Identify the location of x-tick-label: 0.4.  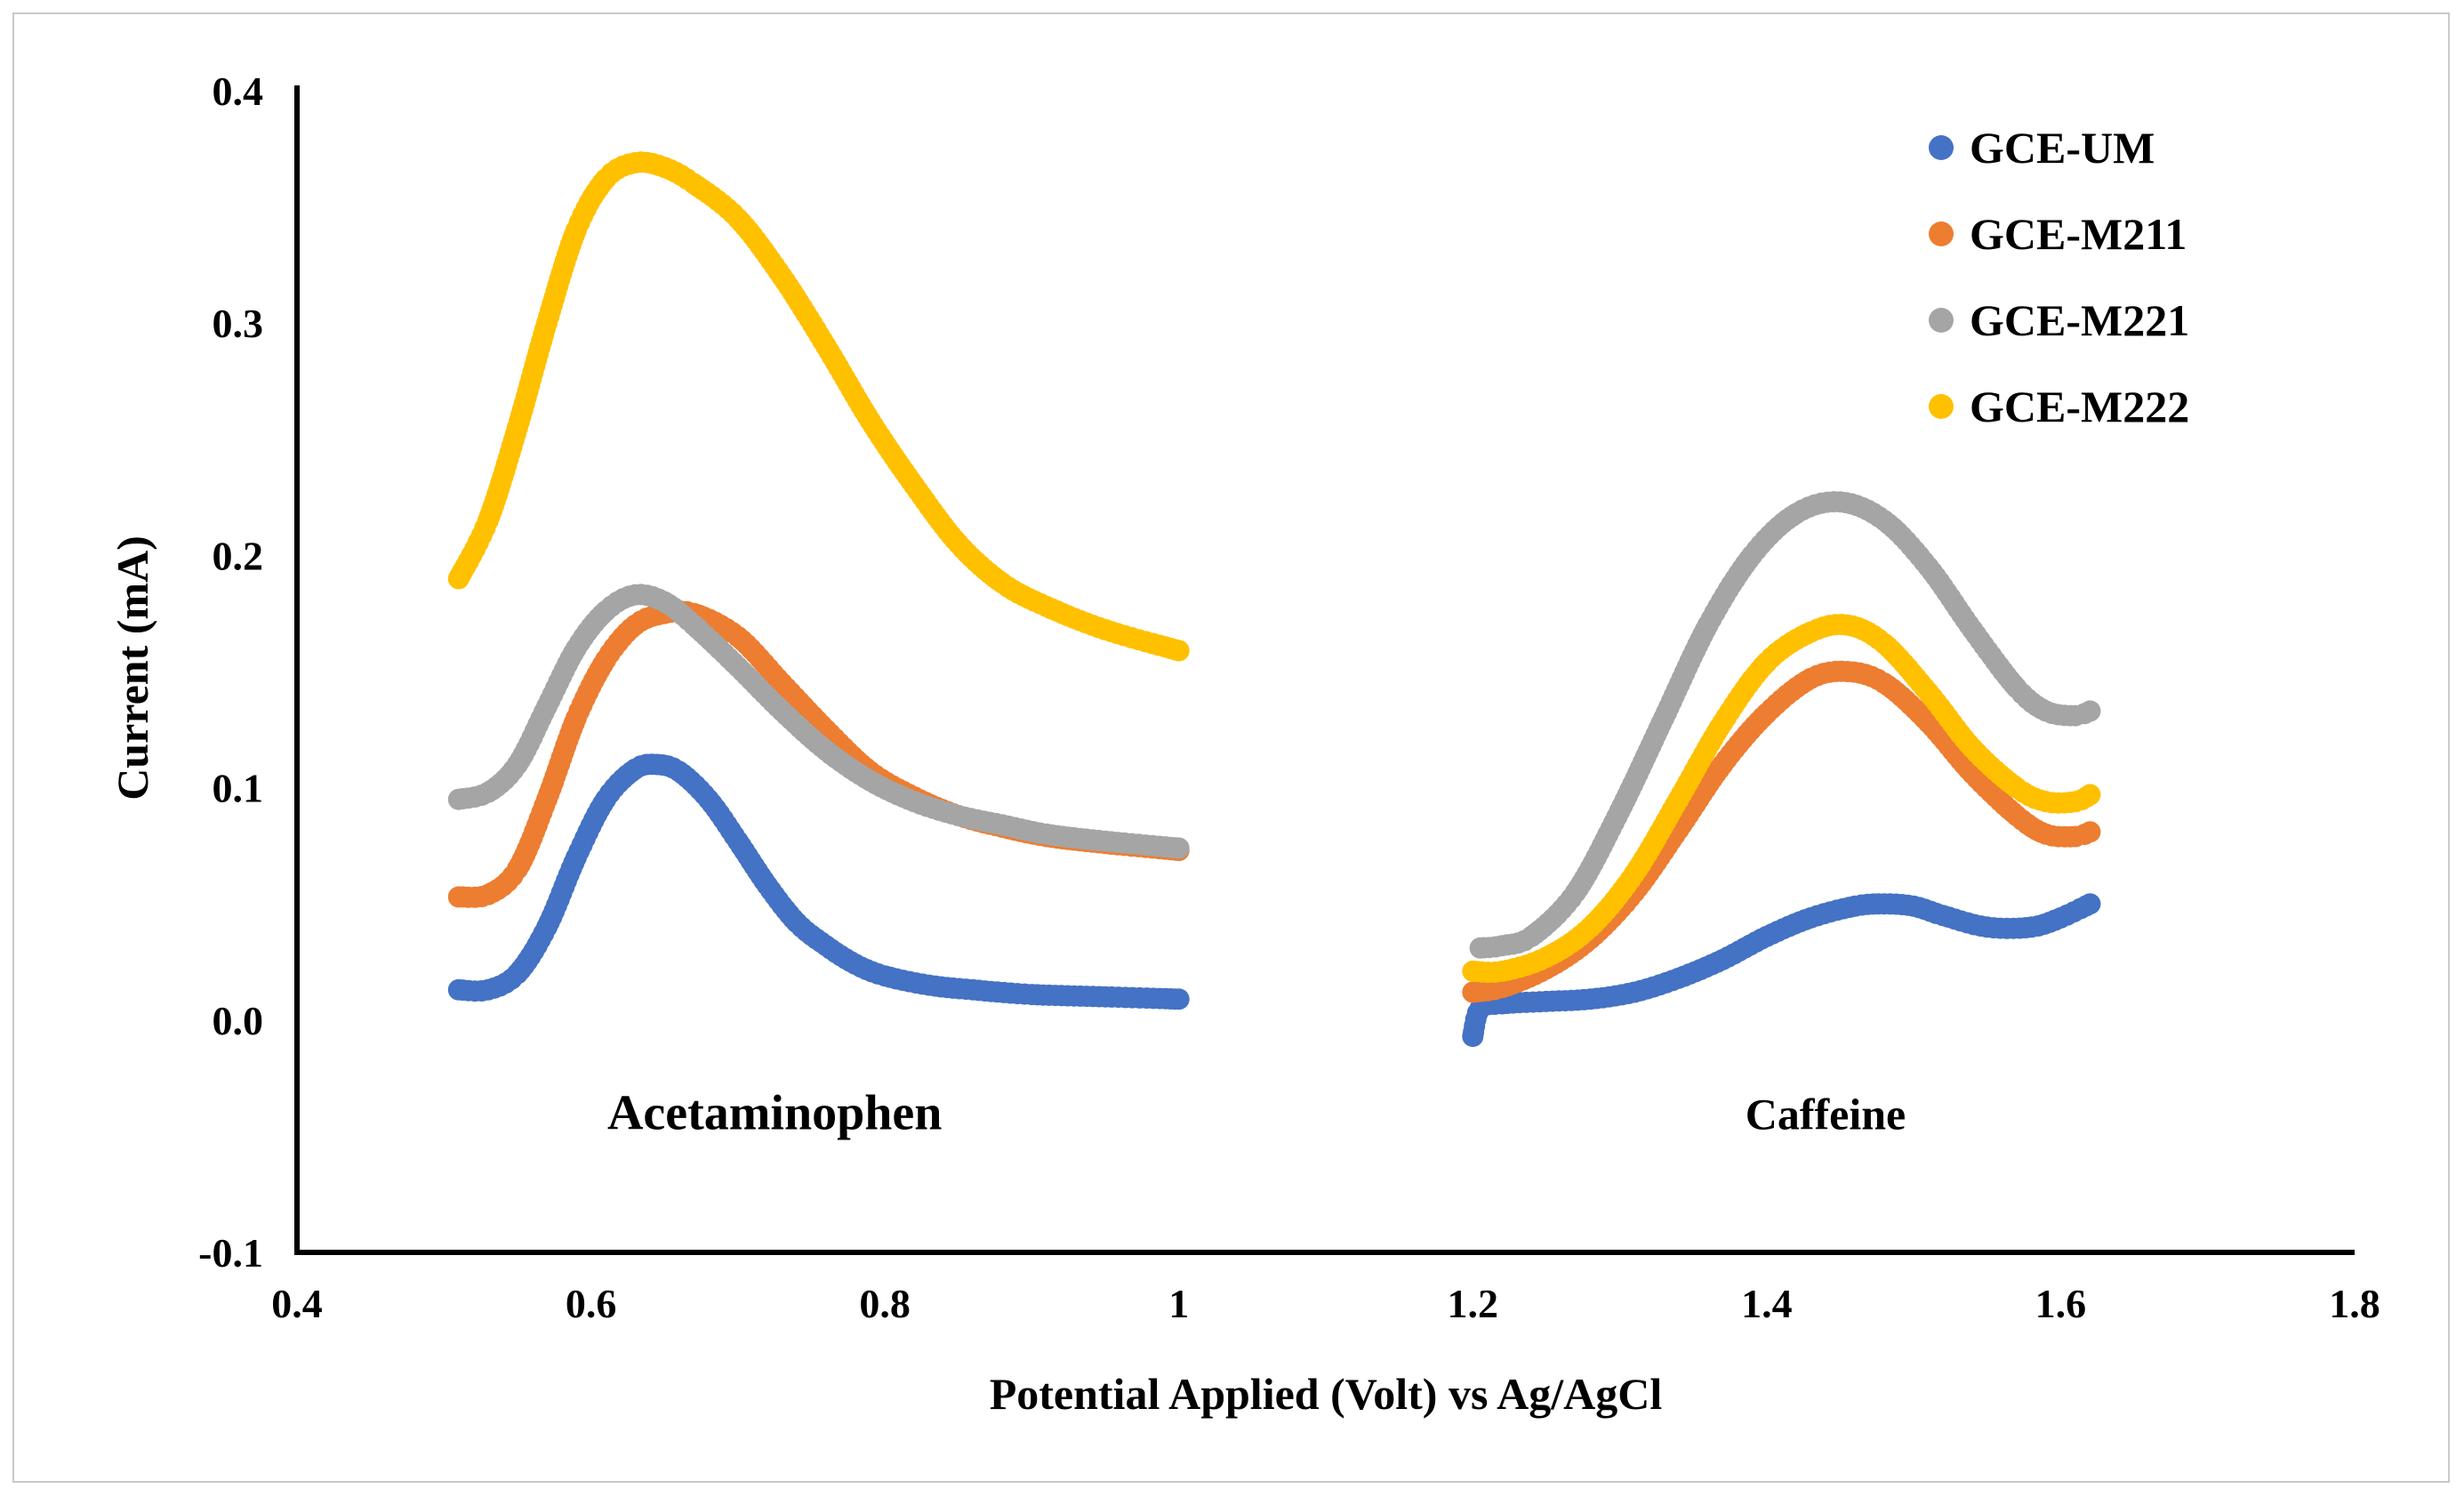
(297, 1303).